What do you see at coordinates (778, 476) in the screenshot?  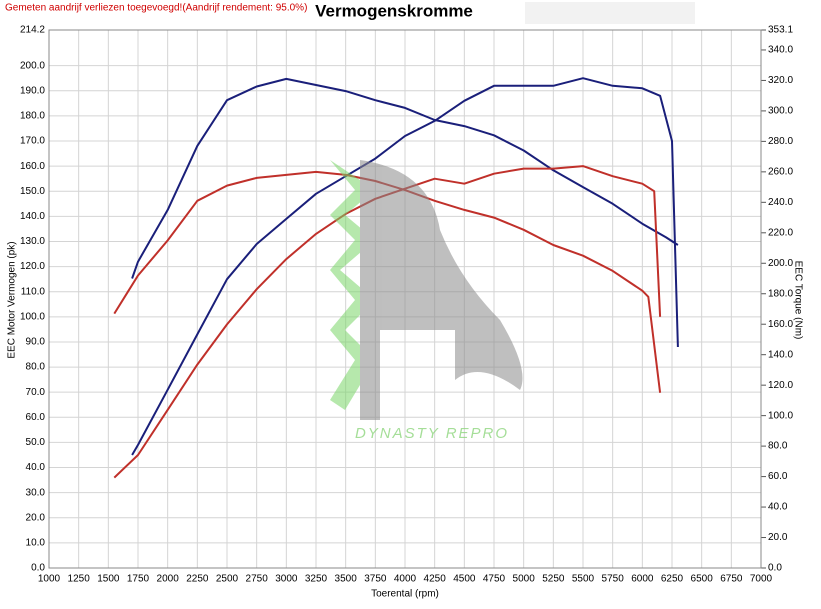 I see `y2-tick-label: 60.0` at bounding box center [778, 476].